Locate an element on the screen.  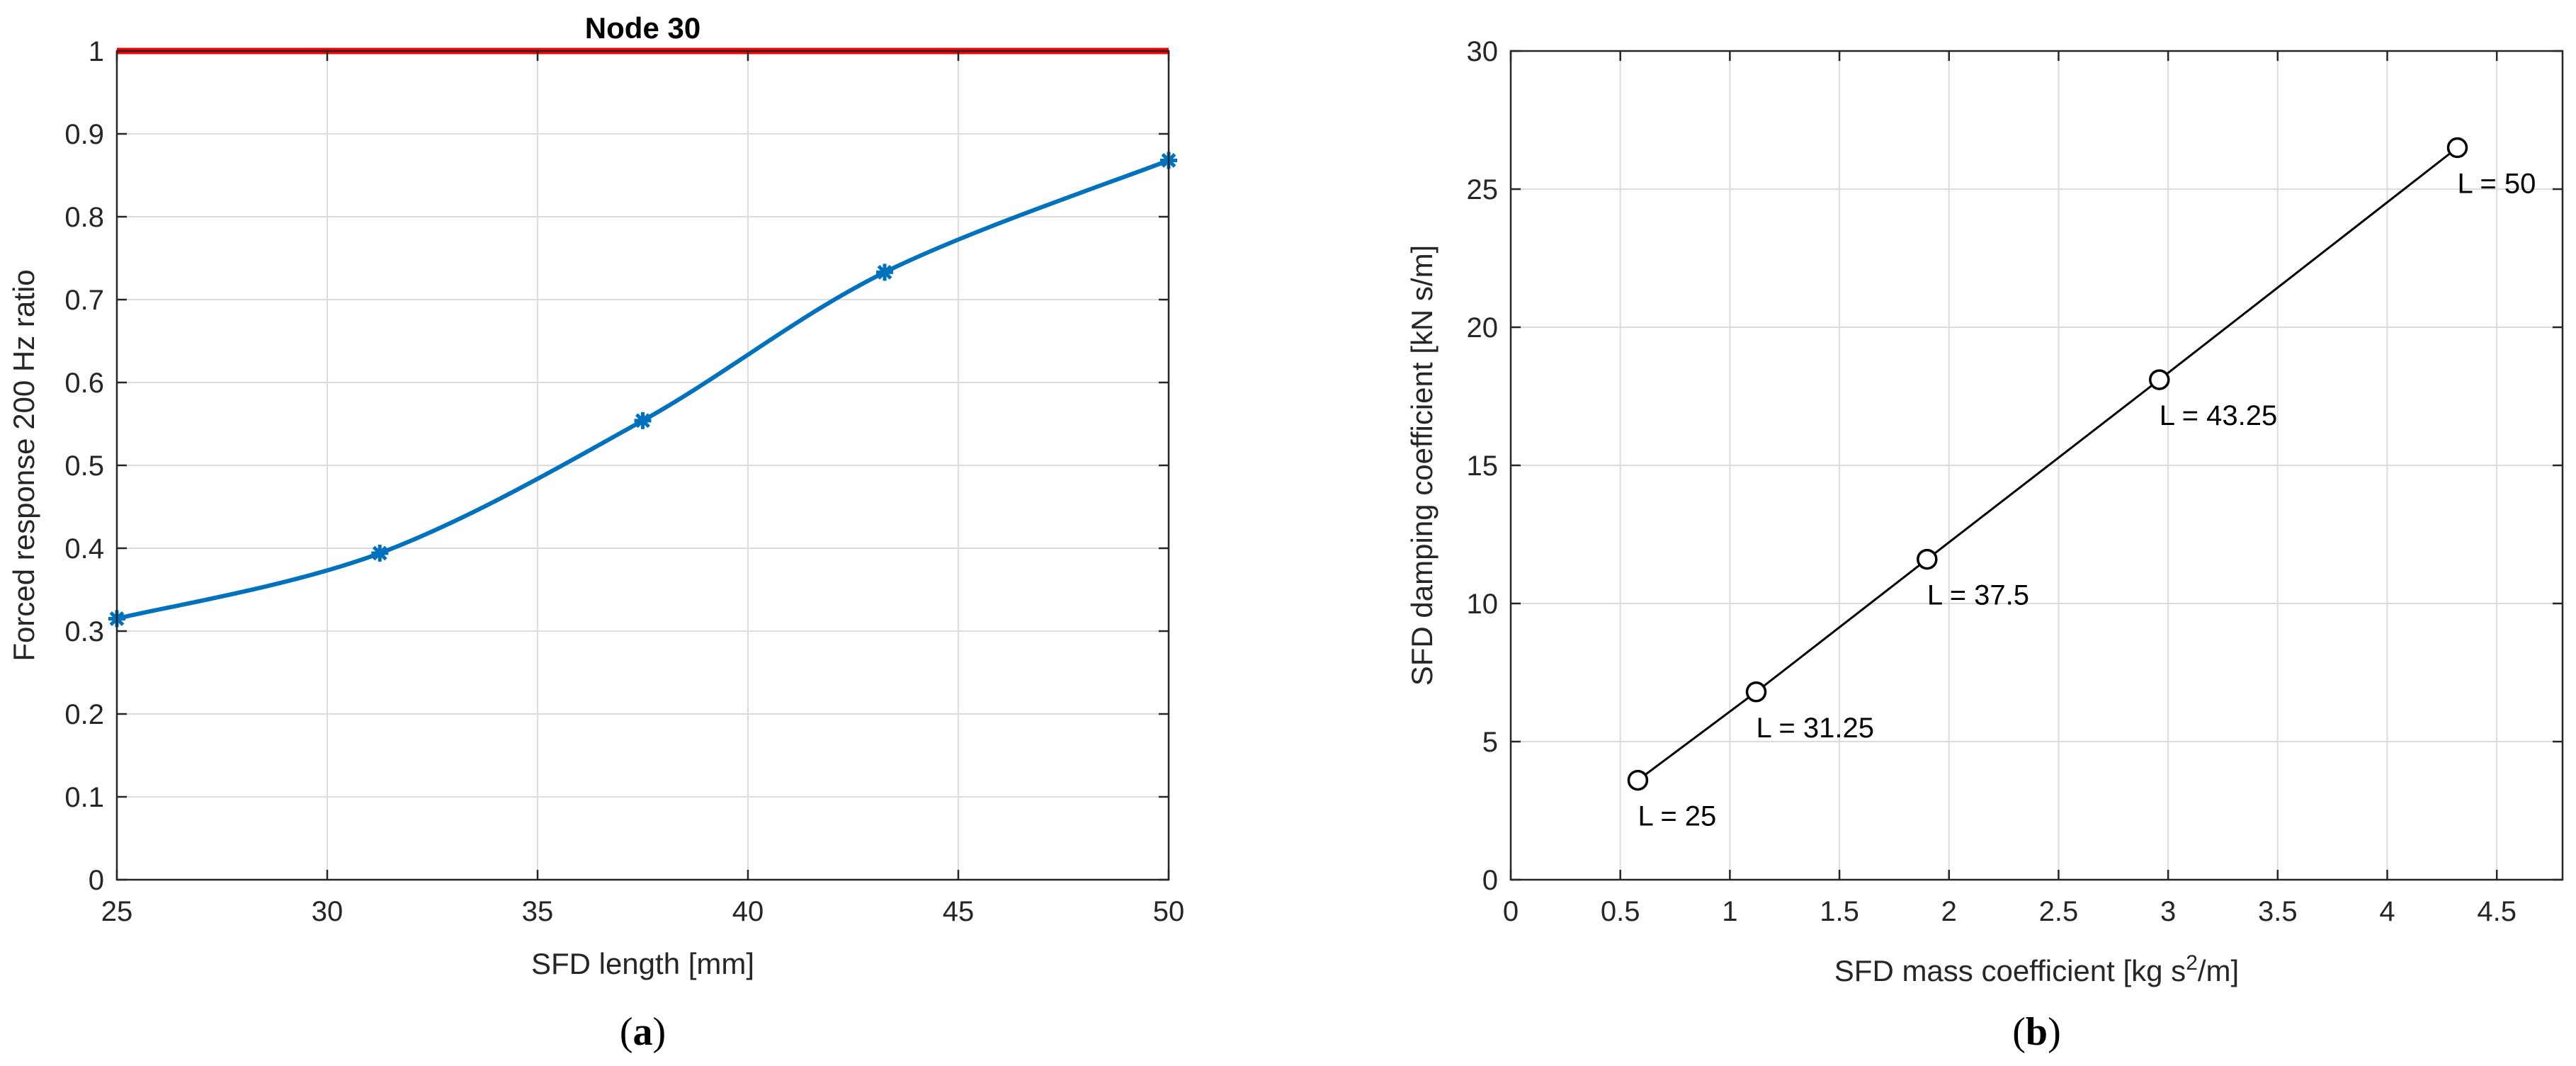
chart-b-x-axis-label: SFD mass coefficient [kg s2/m] is located at coordinates (2036, 969).